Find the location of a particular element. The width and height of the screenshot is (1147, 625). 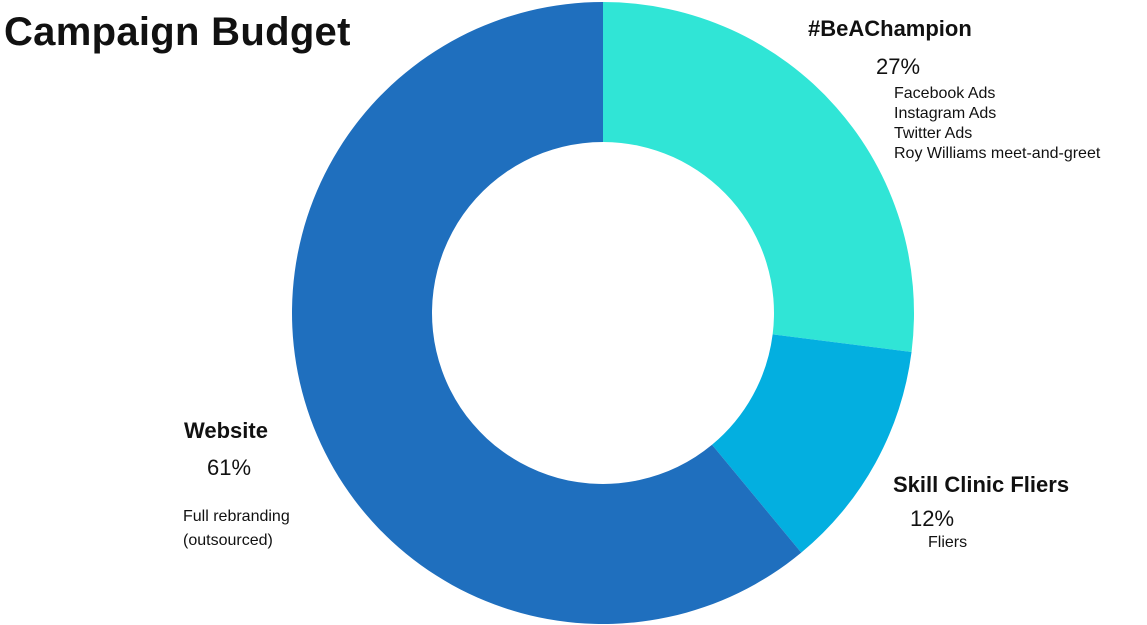

slice-name-beachampion: #BeAChampion is located at coordinates (890, 28).